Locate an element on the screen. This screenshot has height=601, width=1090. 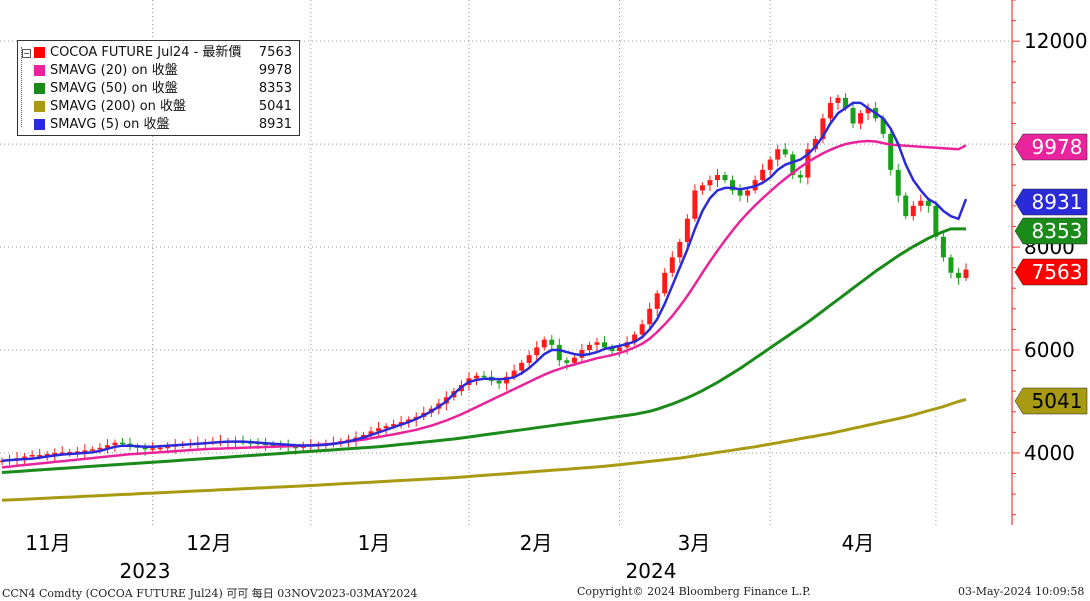
value-tag-label-4: 5041 is located at coordinates (1057, 401).